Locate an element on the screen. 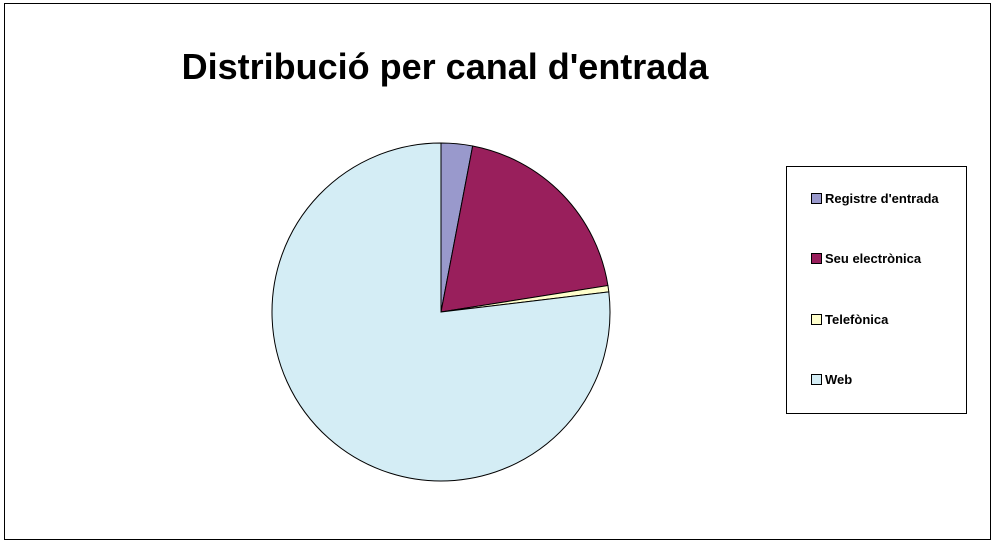 Image resolution: width=996 pixels, height=545 pixels. chart-title: Distribució per canal d'entrada is located at coordinates (445, 66).